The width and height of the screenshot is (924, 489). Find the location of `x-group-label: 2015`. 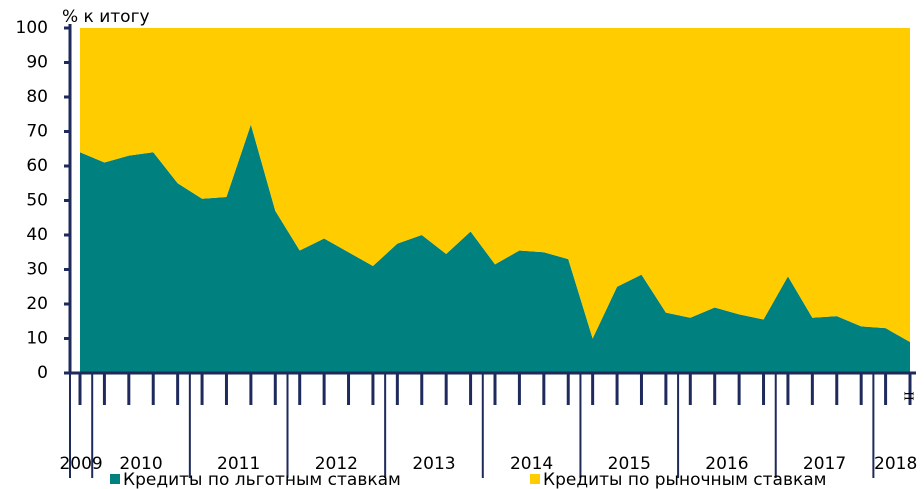

x-group-label: 2015 is located at coordinates (629, 464).